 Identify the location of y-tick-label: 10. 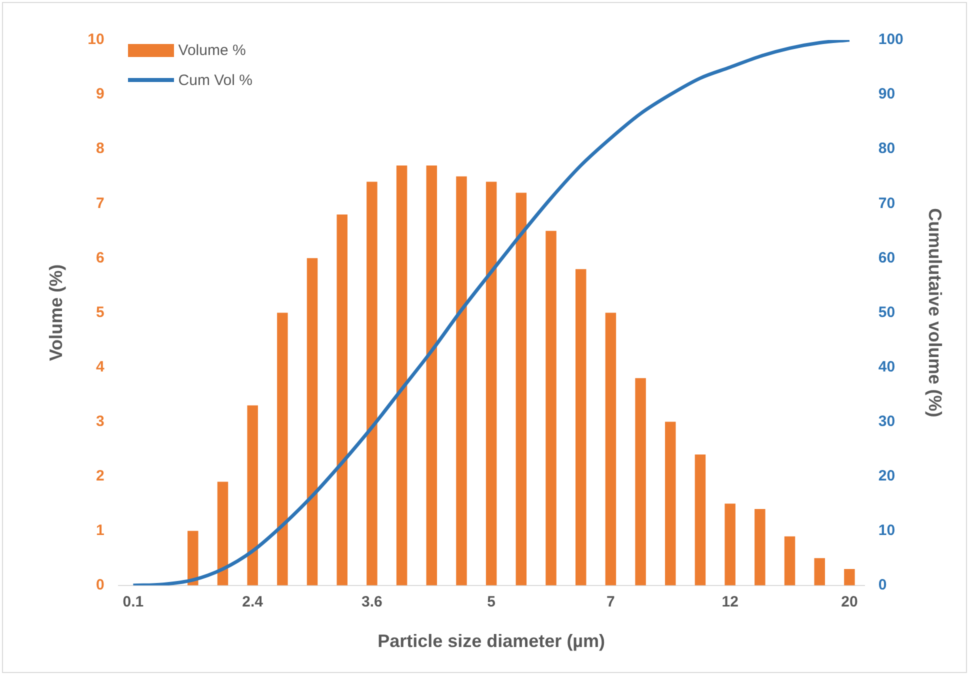
(96, 39).